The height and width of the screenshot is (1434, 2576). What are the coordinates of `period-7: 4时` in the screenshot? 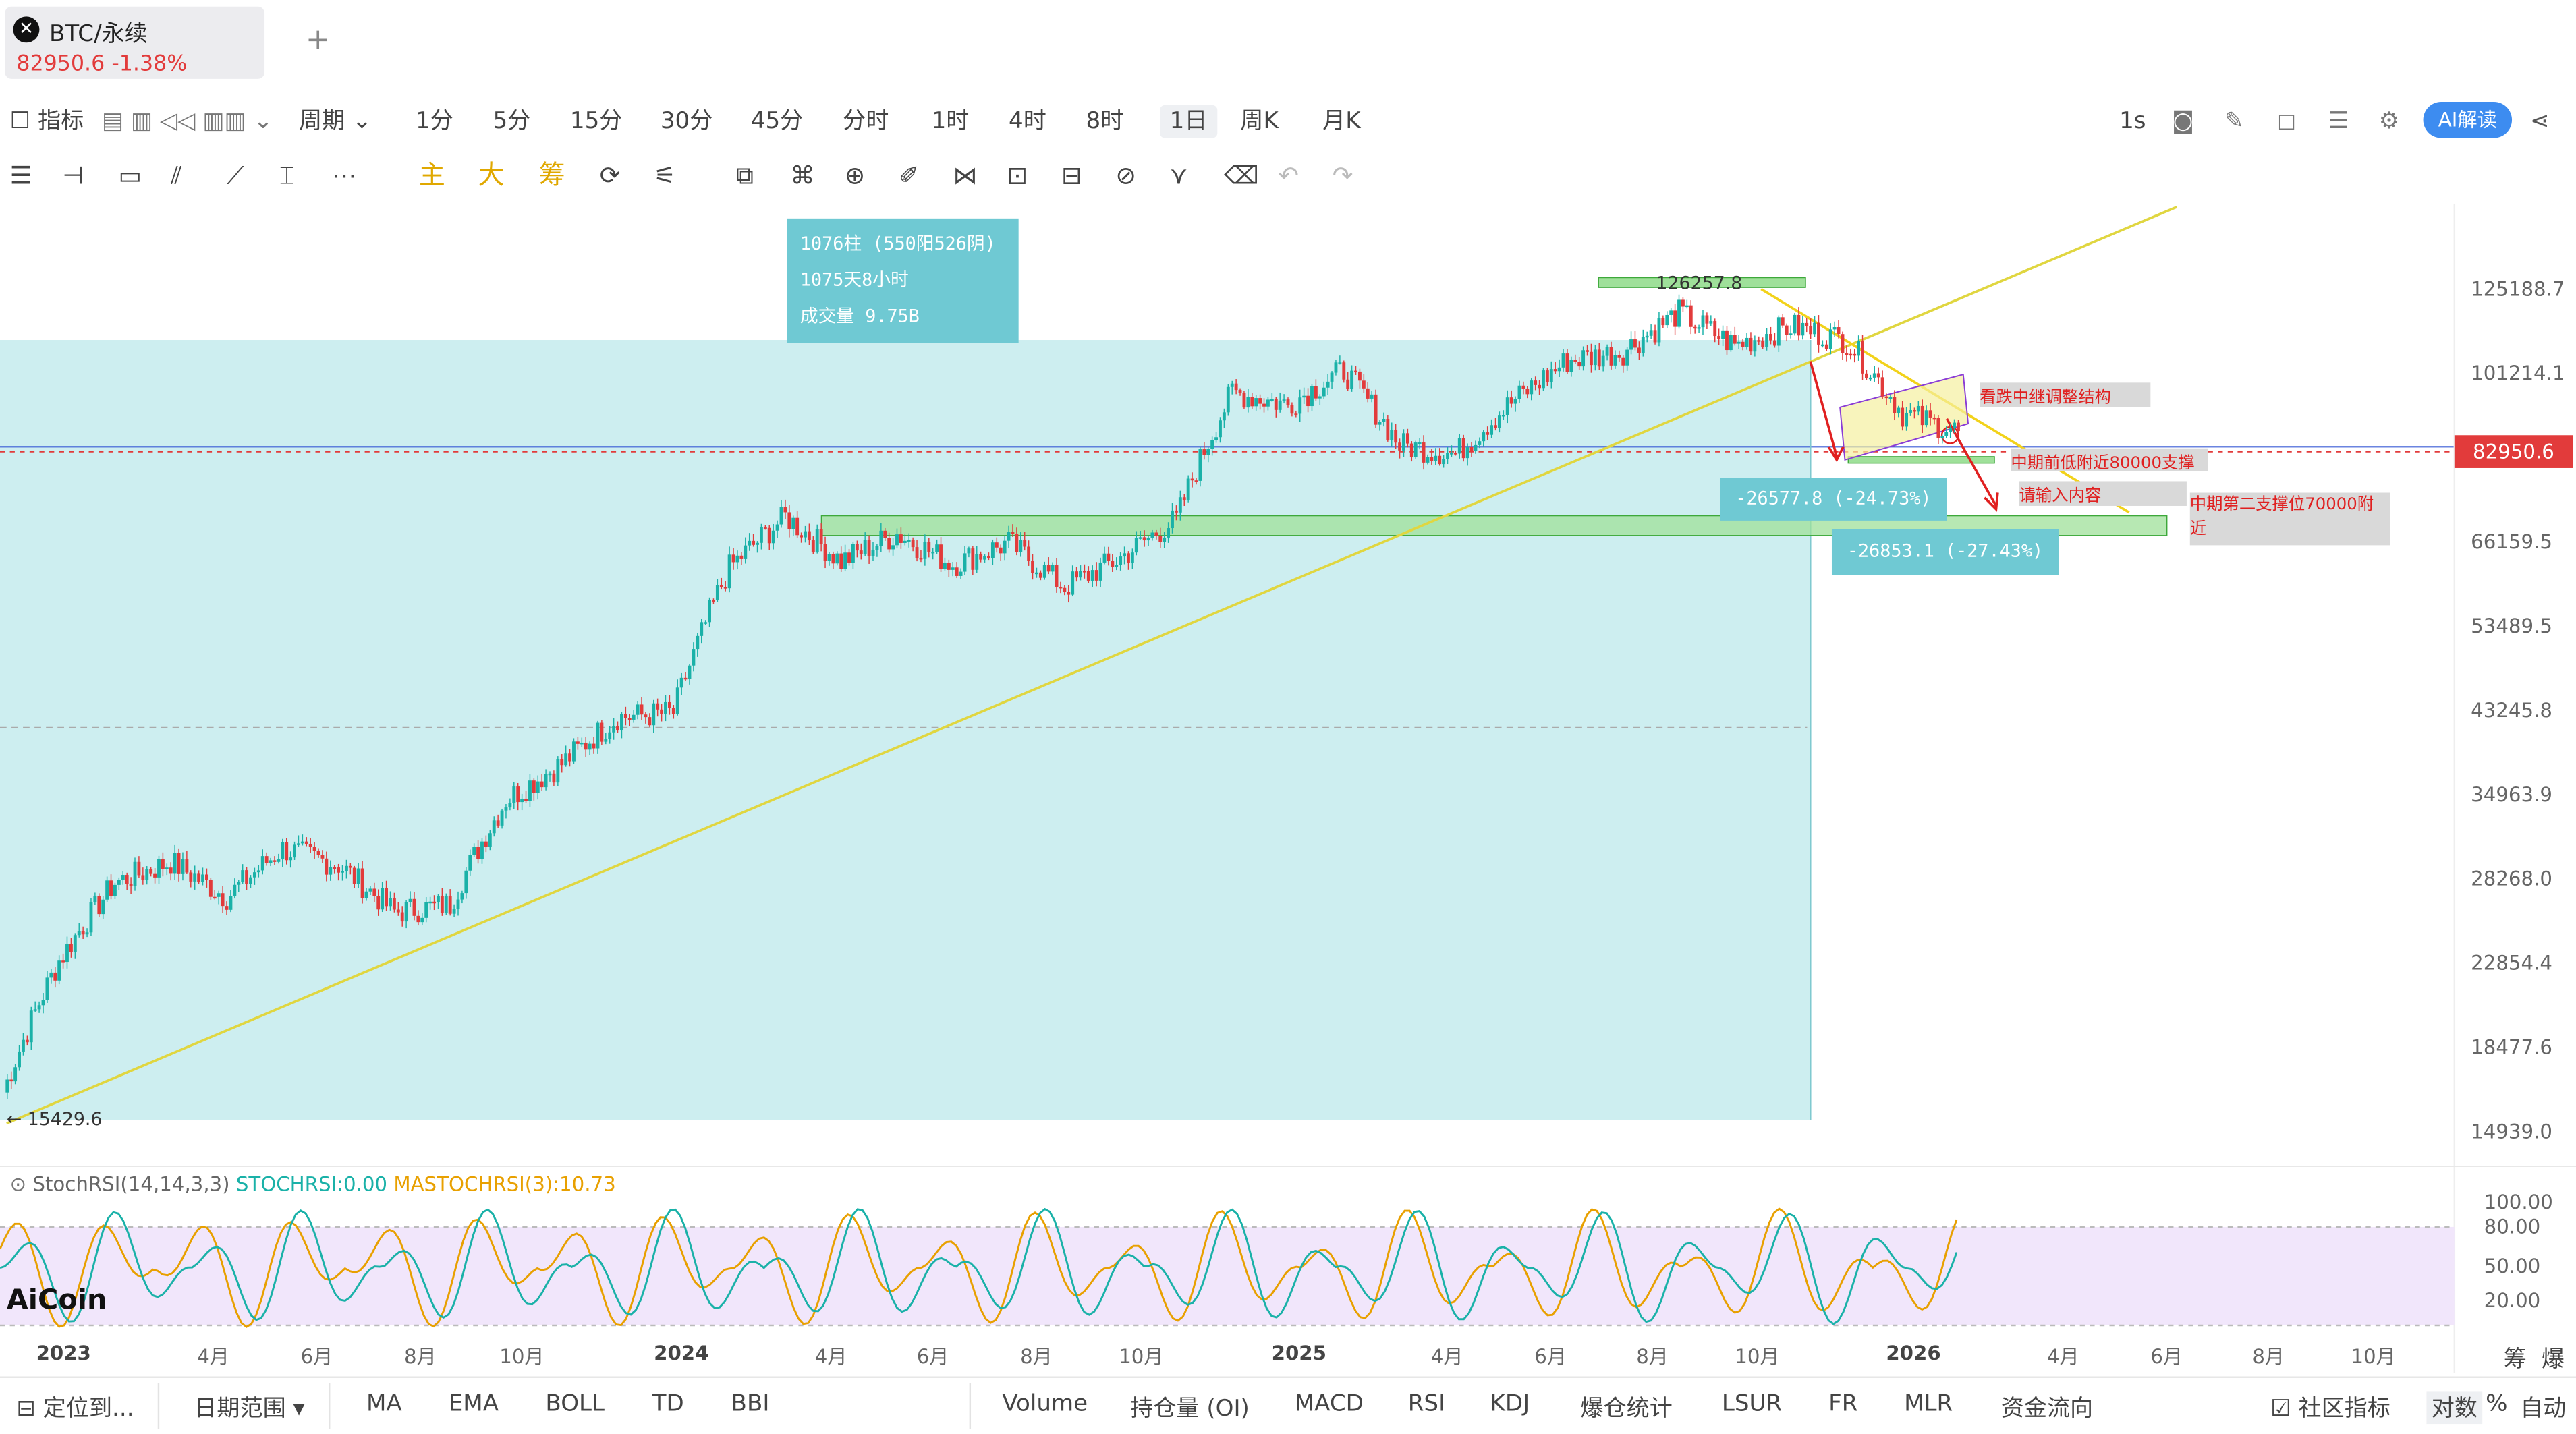 It's located at (1027, 122).